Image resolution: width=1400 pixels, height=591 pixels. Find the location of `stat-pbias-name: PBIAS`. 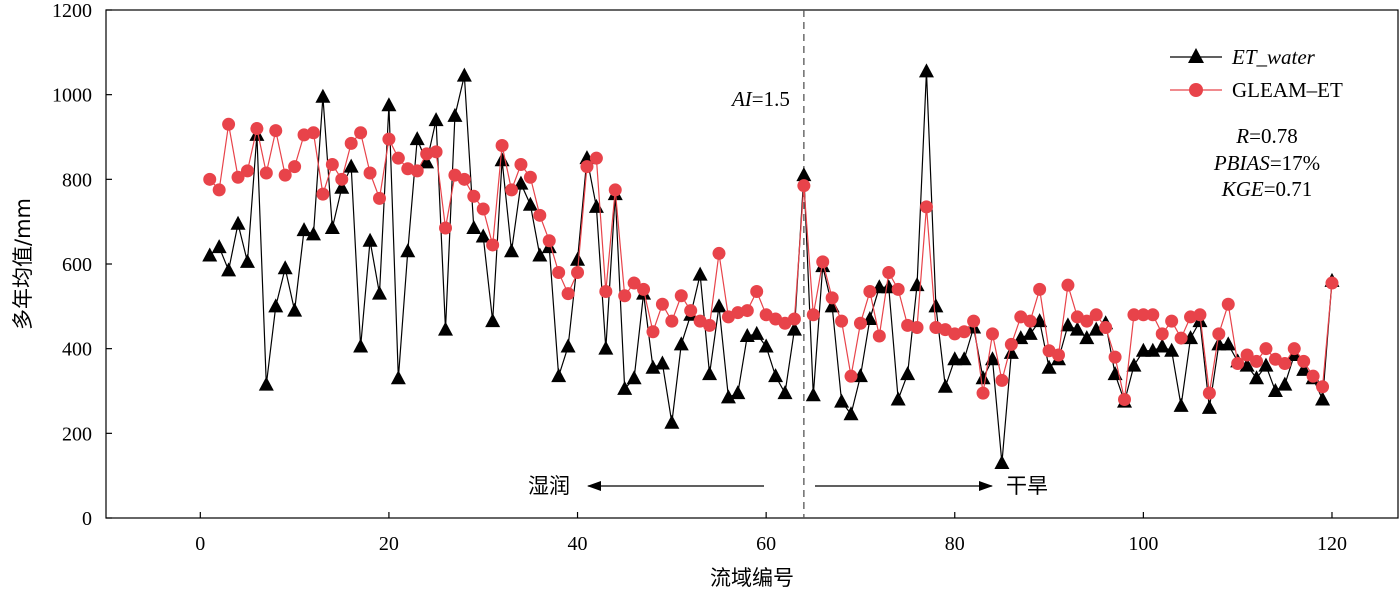

stat-pbias-name: PBIAS is located at coordinates (1241, 163).